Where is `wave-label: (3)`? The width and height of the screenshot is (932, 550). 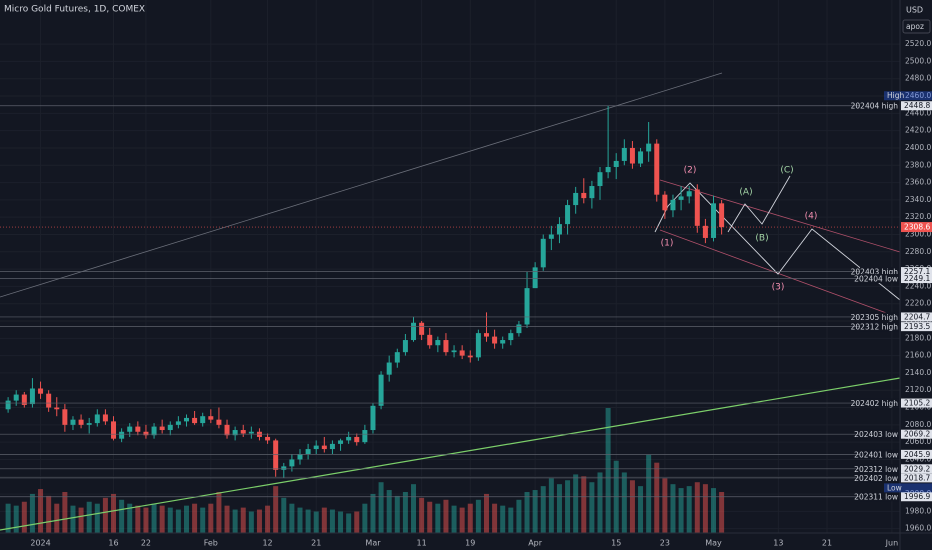 wave-label: (3) is located at coordinates (778, 288).